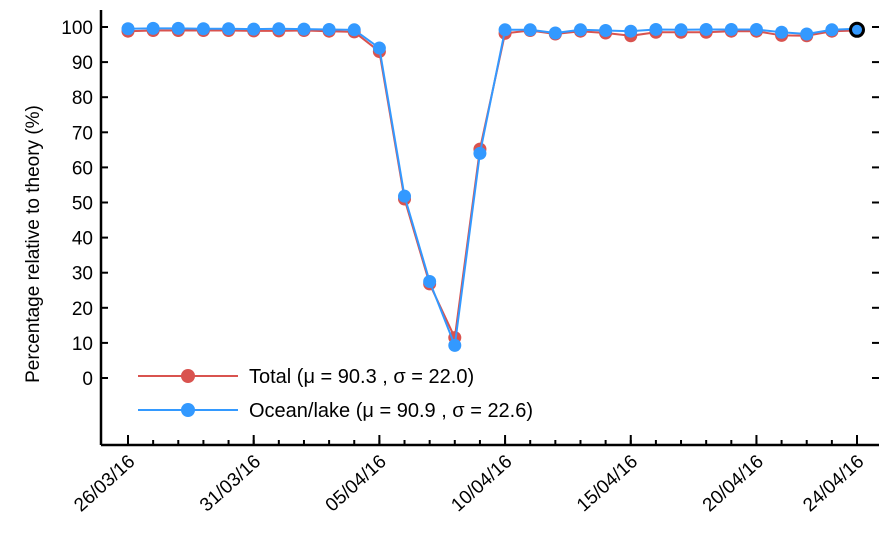 Image resolution: width=879 pixels, height=533 pixels. Describe the element at coordinates (857, 29) in the screenshot. I see `highlight-point` at that location.